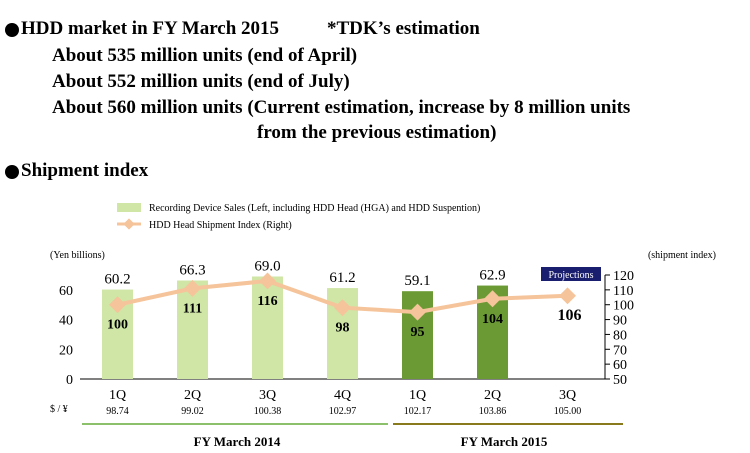 The width and height of the screenshot is (750, 453). Describe the element at coordinates (343, 328) in the screenshot. I see `index-value-label: 98` at that location.